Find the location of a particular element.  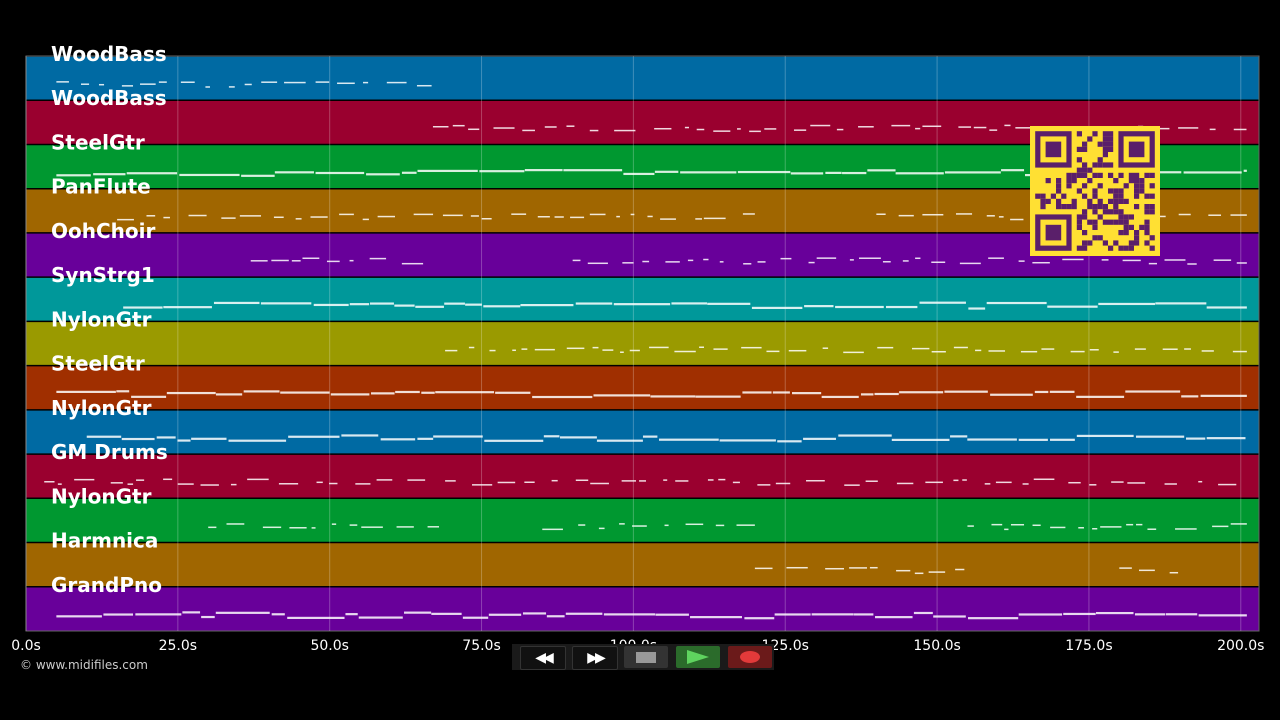

fast-forward-button: ▶▶ is located at coordinates (595, 658).